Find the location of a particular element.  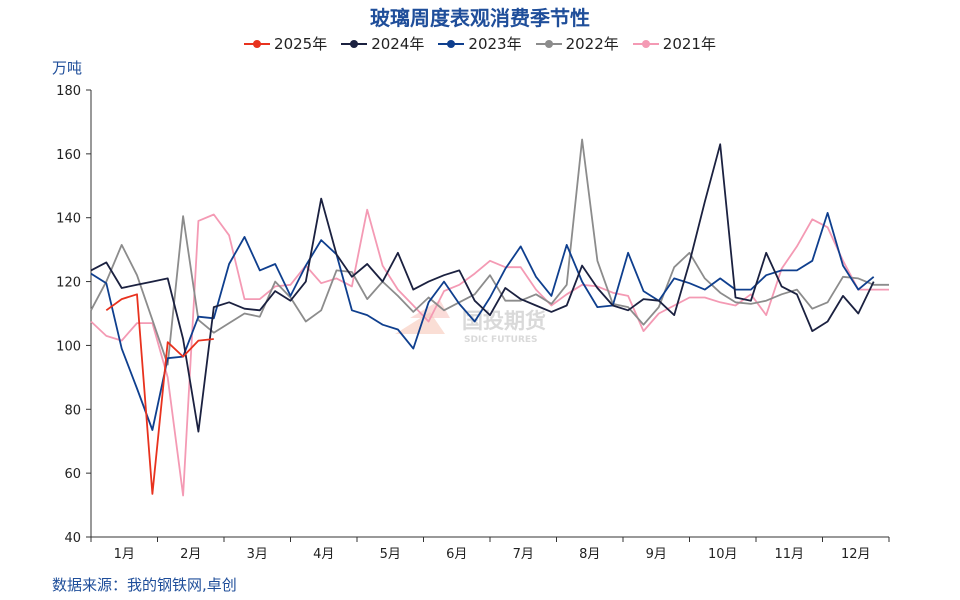

chart-title: 玻璃周度表观消费季节性 is located at coordinates (480, 18).